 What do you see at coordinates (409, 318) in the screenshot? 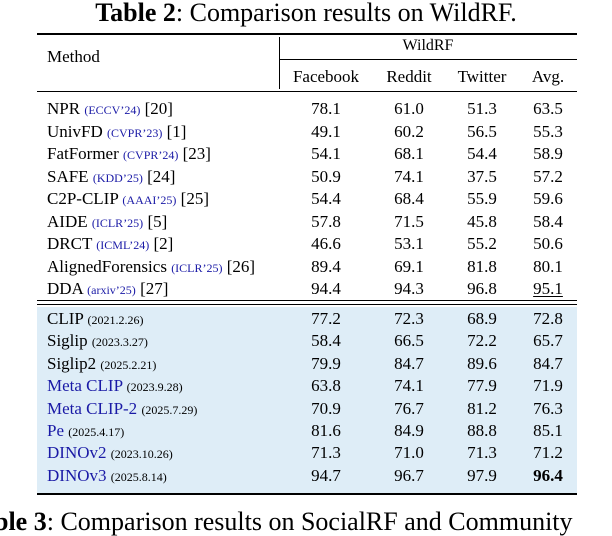
I see `value-cell: 72.3` at bounding box center [409, 318].